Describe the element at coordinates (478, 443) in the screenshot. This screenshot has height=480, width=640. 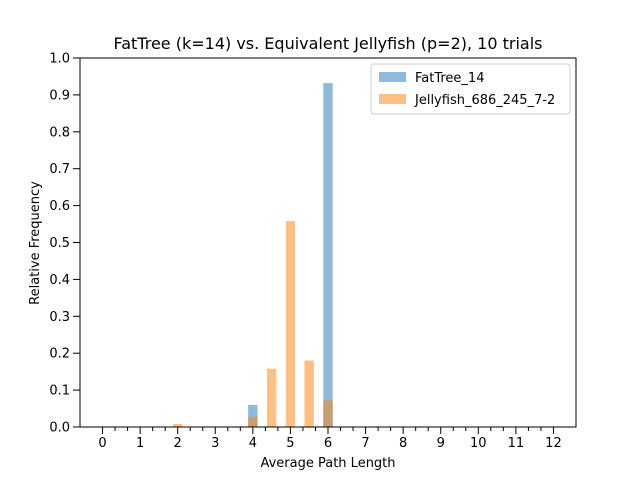
I see `x-tick-label: 10` at that location.